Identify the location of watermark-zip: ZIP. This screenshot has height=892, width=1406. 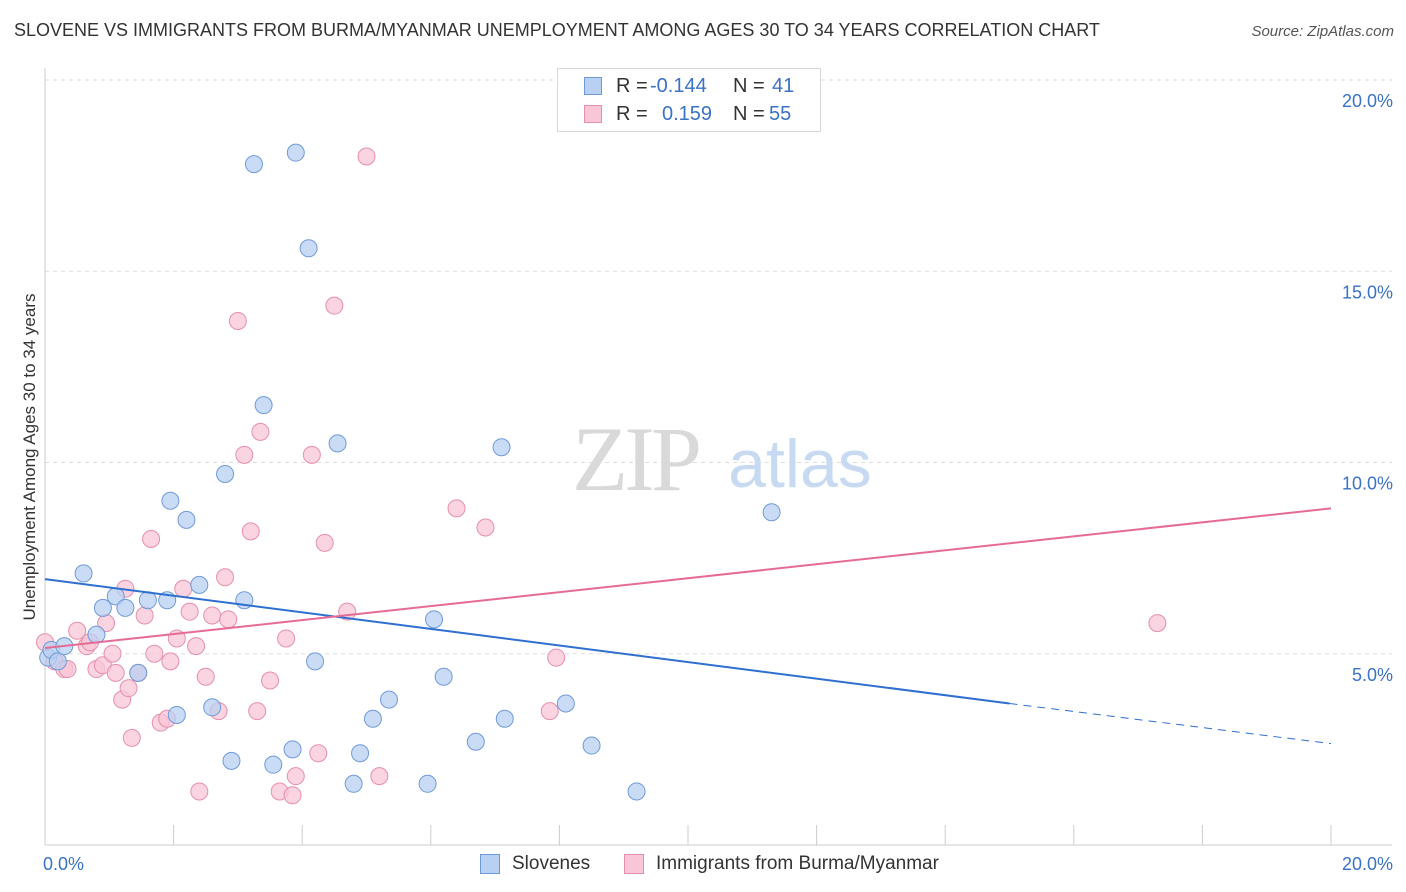
(635, 459).